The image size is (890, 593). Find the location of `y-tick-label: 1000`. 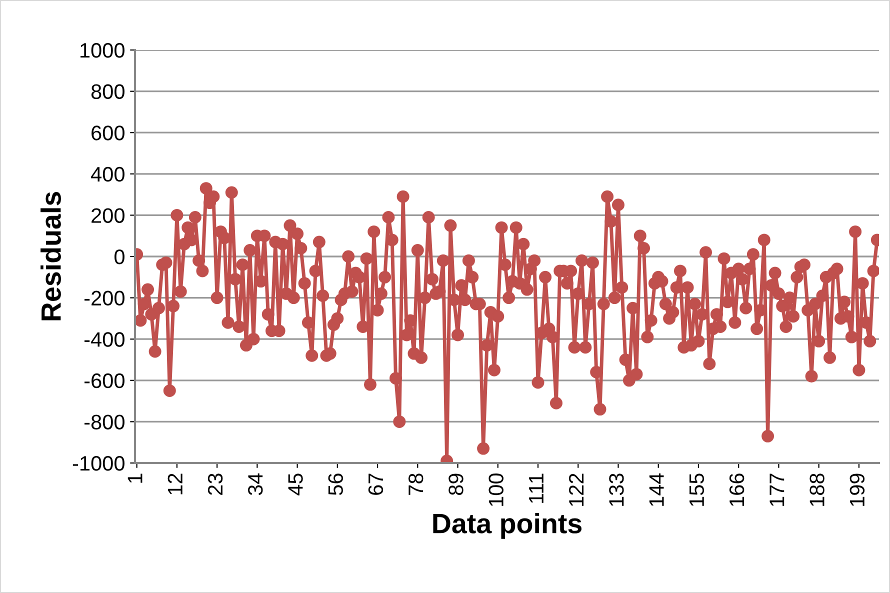

y-tick-label: 1000 is located at coordinates (102, 50).